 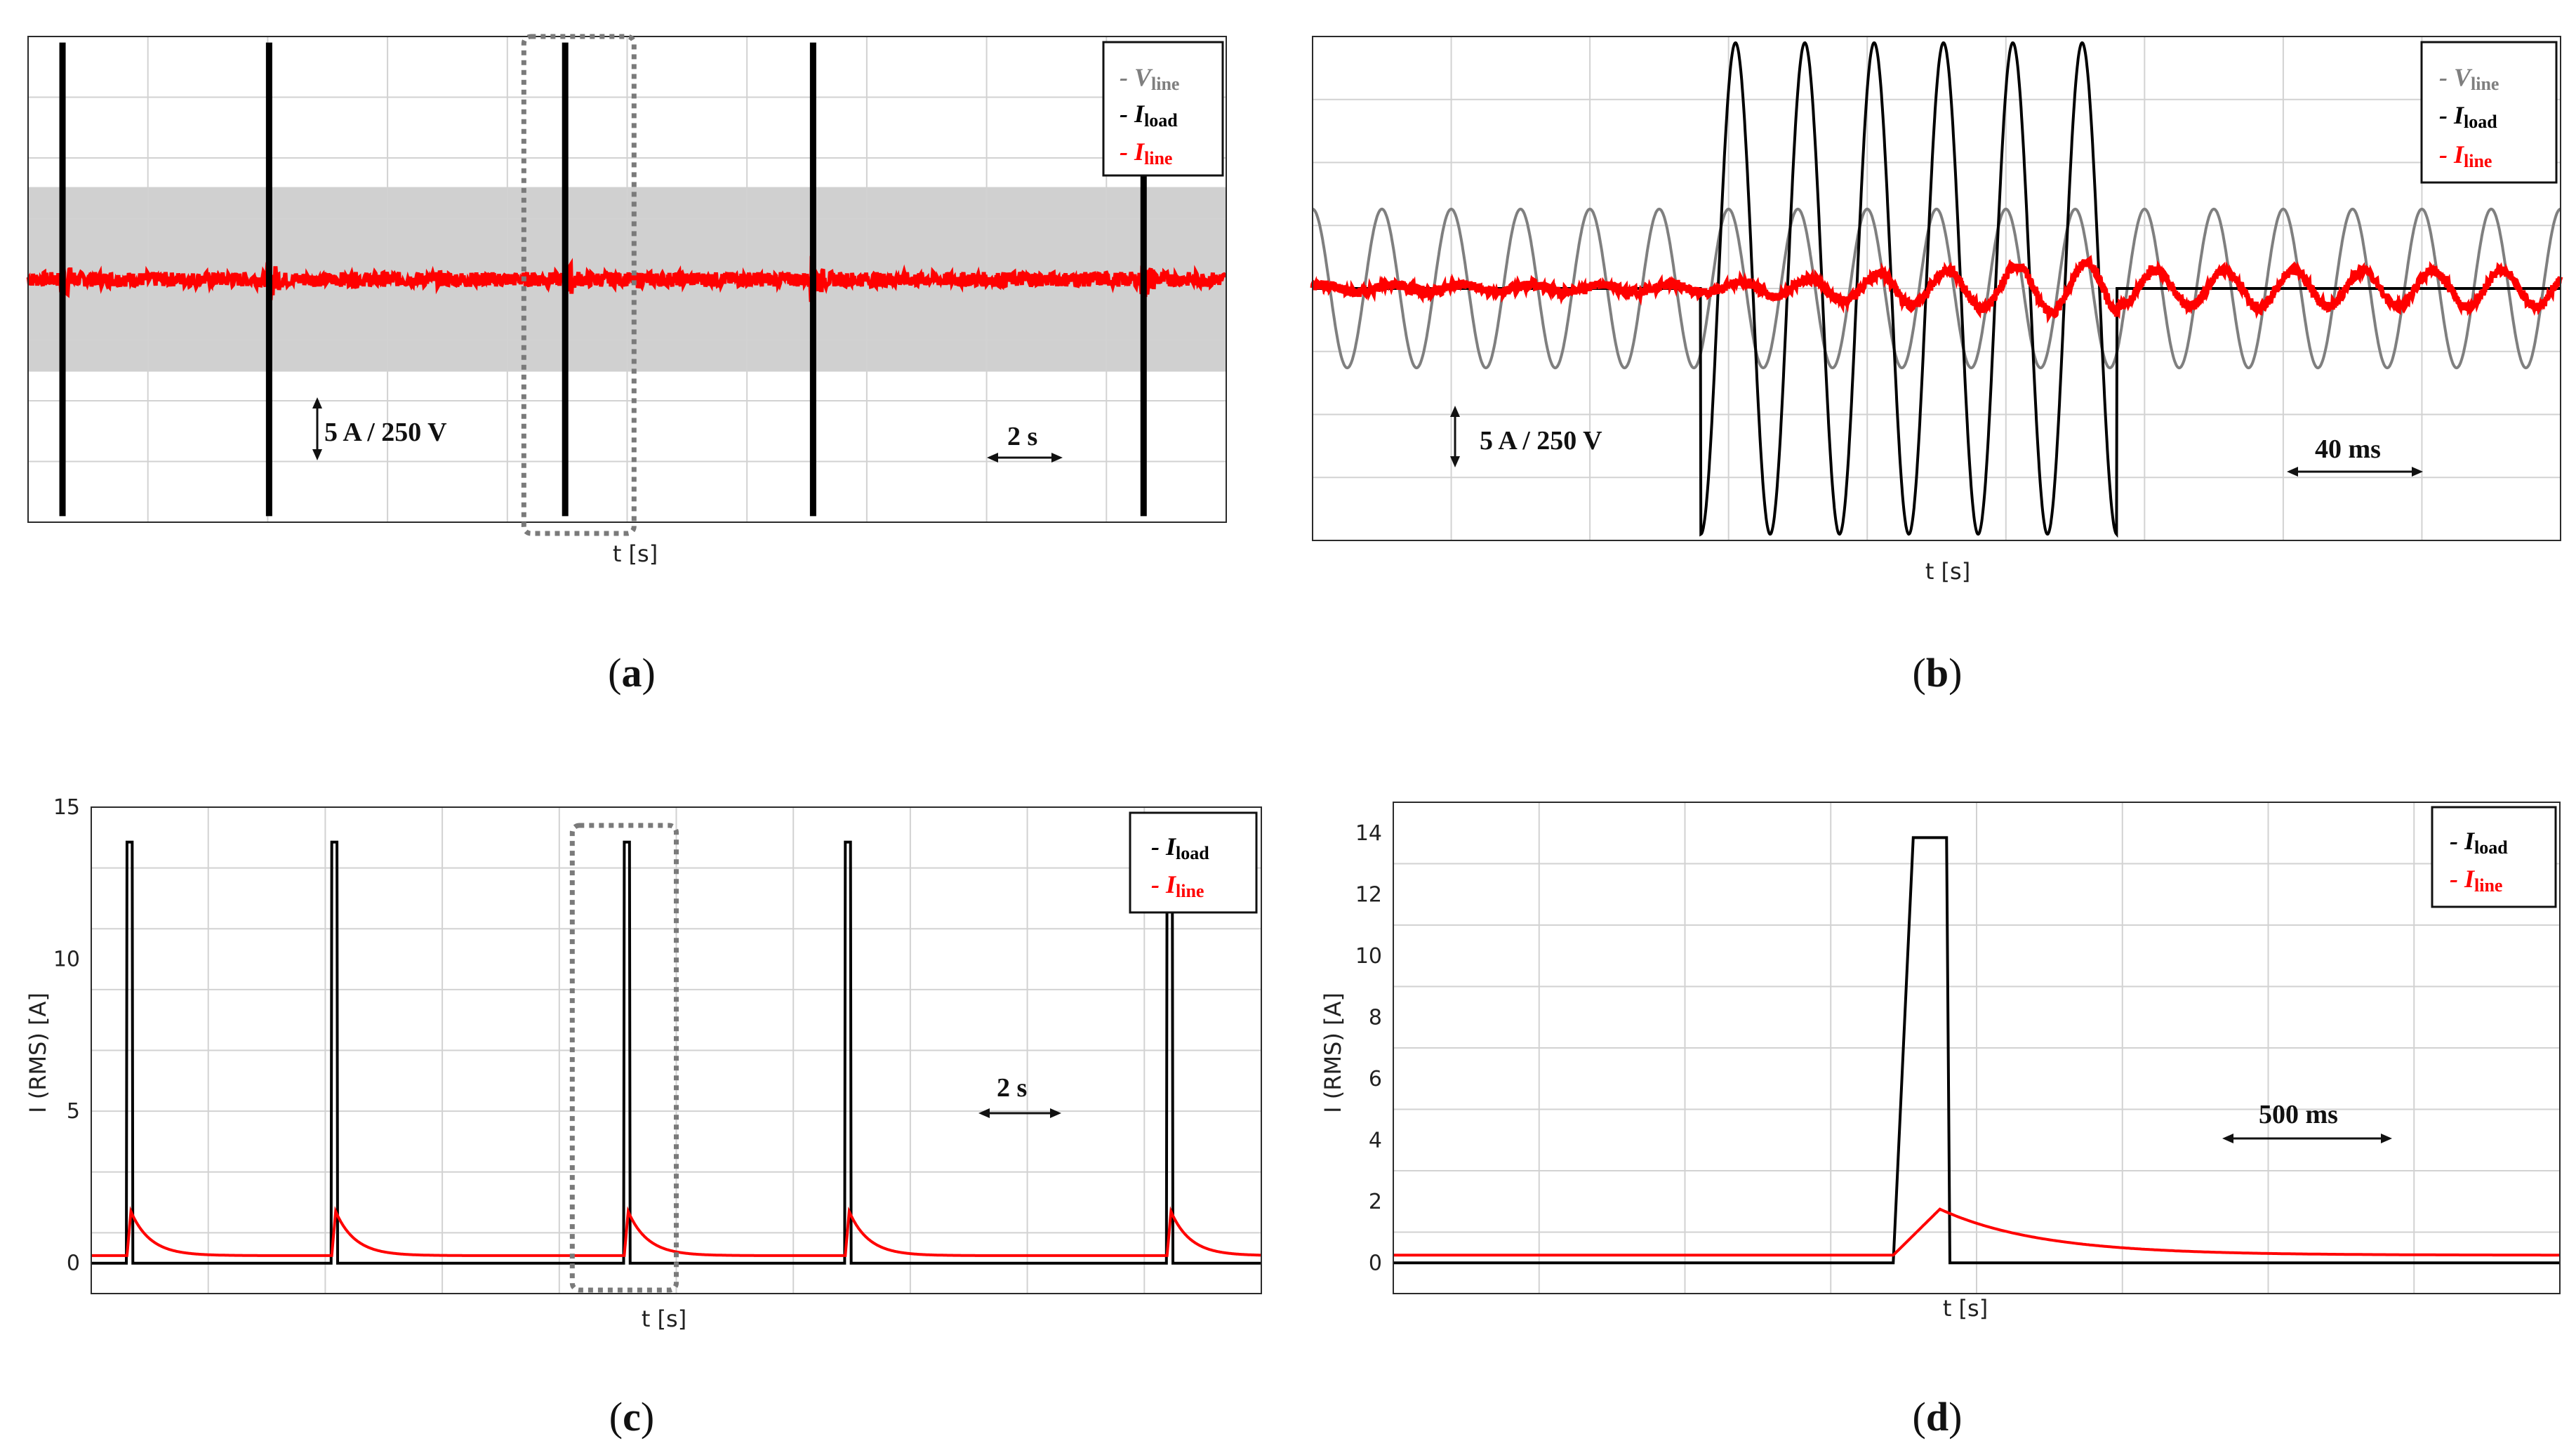 I want to click on panel-d-legend-box, so click(x=2494, y=857).